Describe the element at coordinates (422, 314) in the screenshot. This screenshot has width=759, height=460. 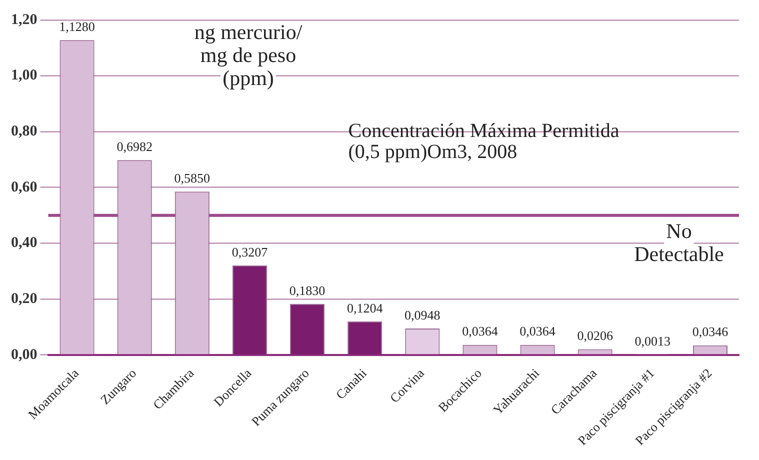
I see `data-label: 0,0948` at that location.